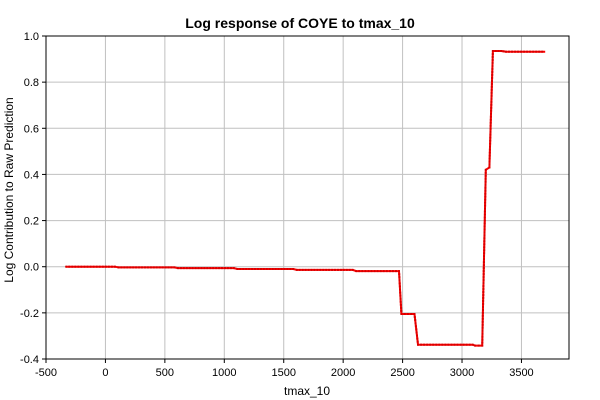 This screenshot has width=600, height=400. Describe the element at coordinates (31, 129) in the screenshot. I see `y-tick-label: 0.6` at that location.